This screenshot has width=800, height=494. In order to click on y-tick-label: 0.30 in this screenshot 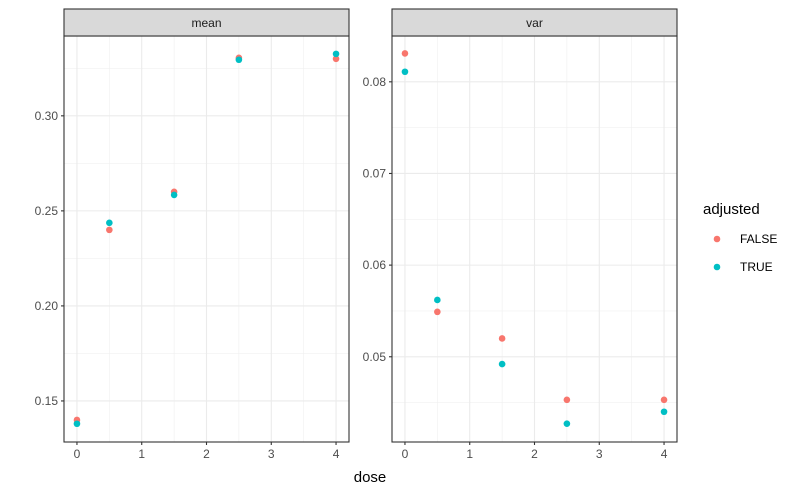, I will do `click(47, 116)`.